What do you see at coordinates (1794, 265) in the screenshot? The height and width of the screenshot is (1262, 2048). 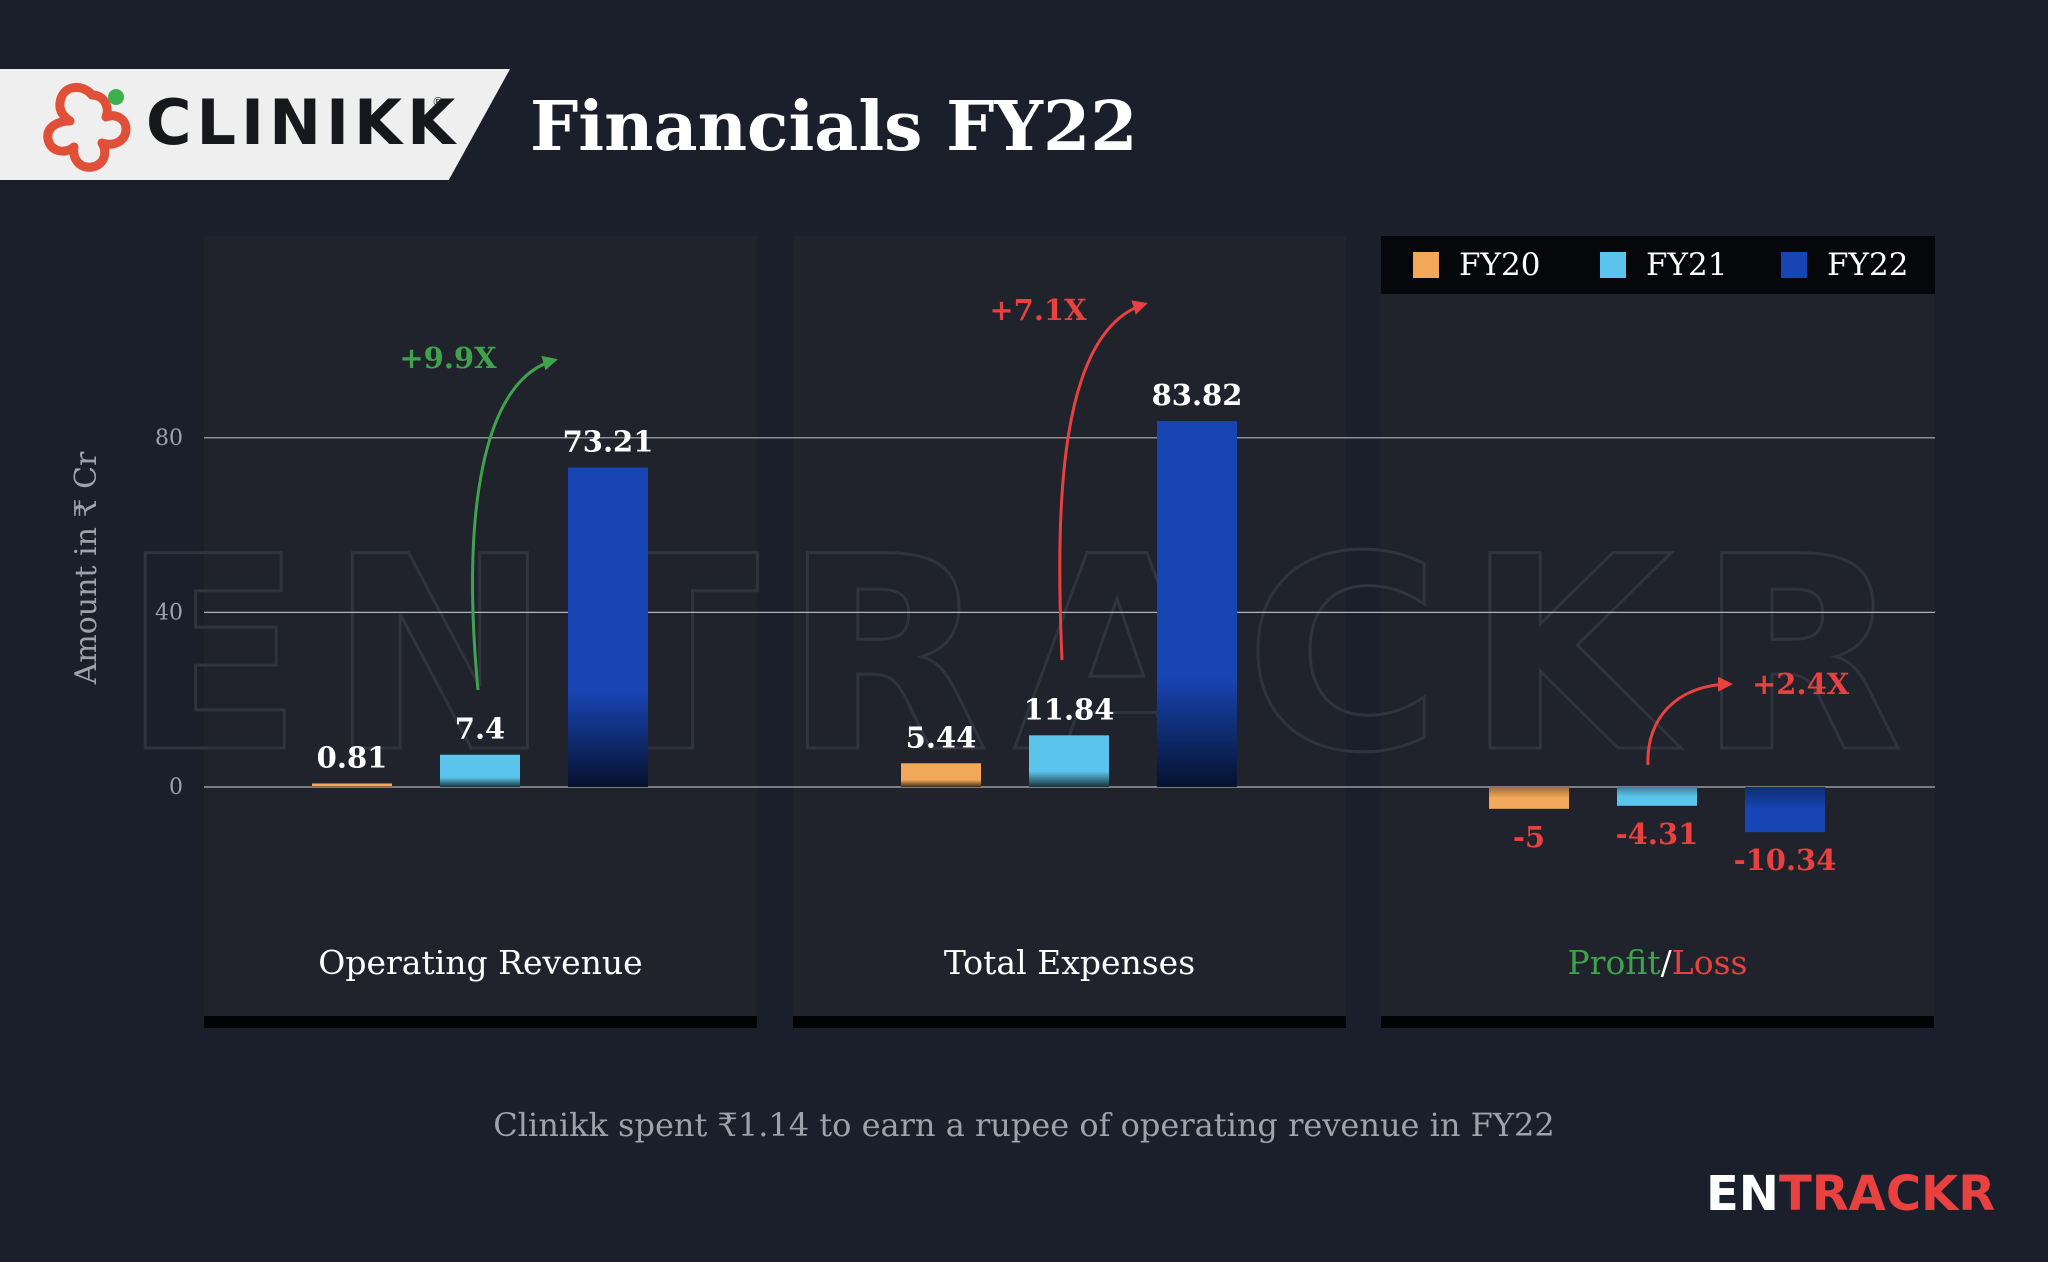 I see `legend-swatch-fy22` at bounding box center [1794, 265].